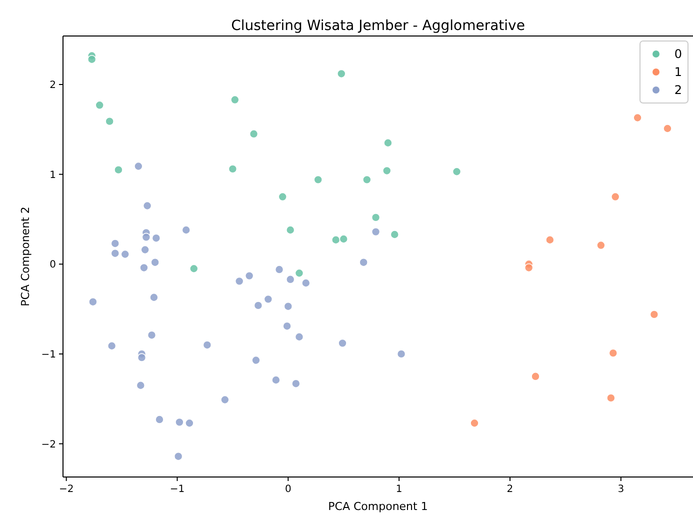 The image size is (693, 515). I want to click on legend-label: 2, so click(678, 90).